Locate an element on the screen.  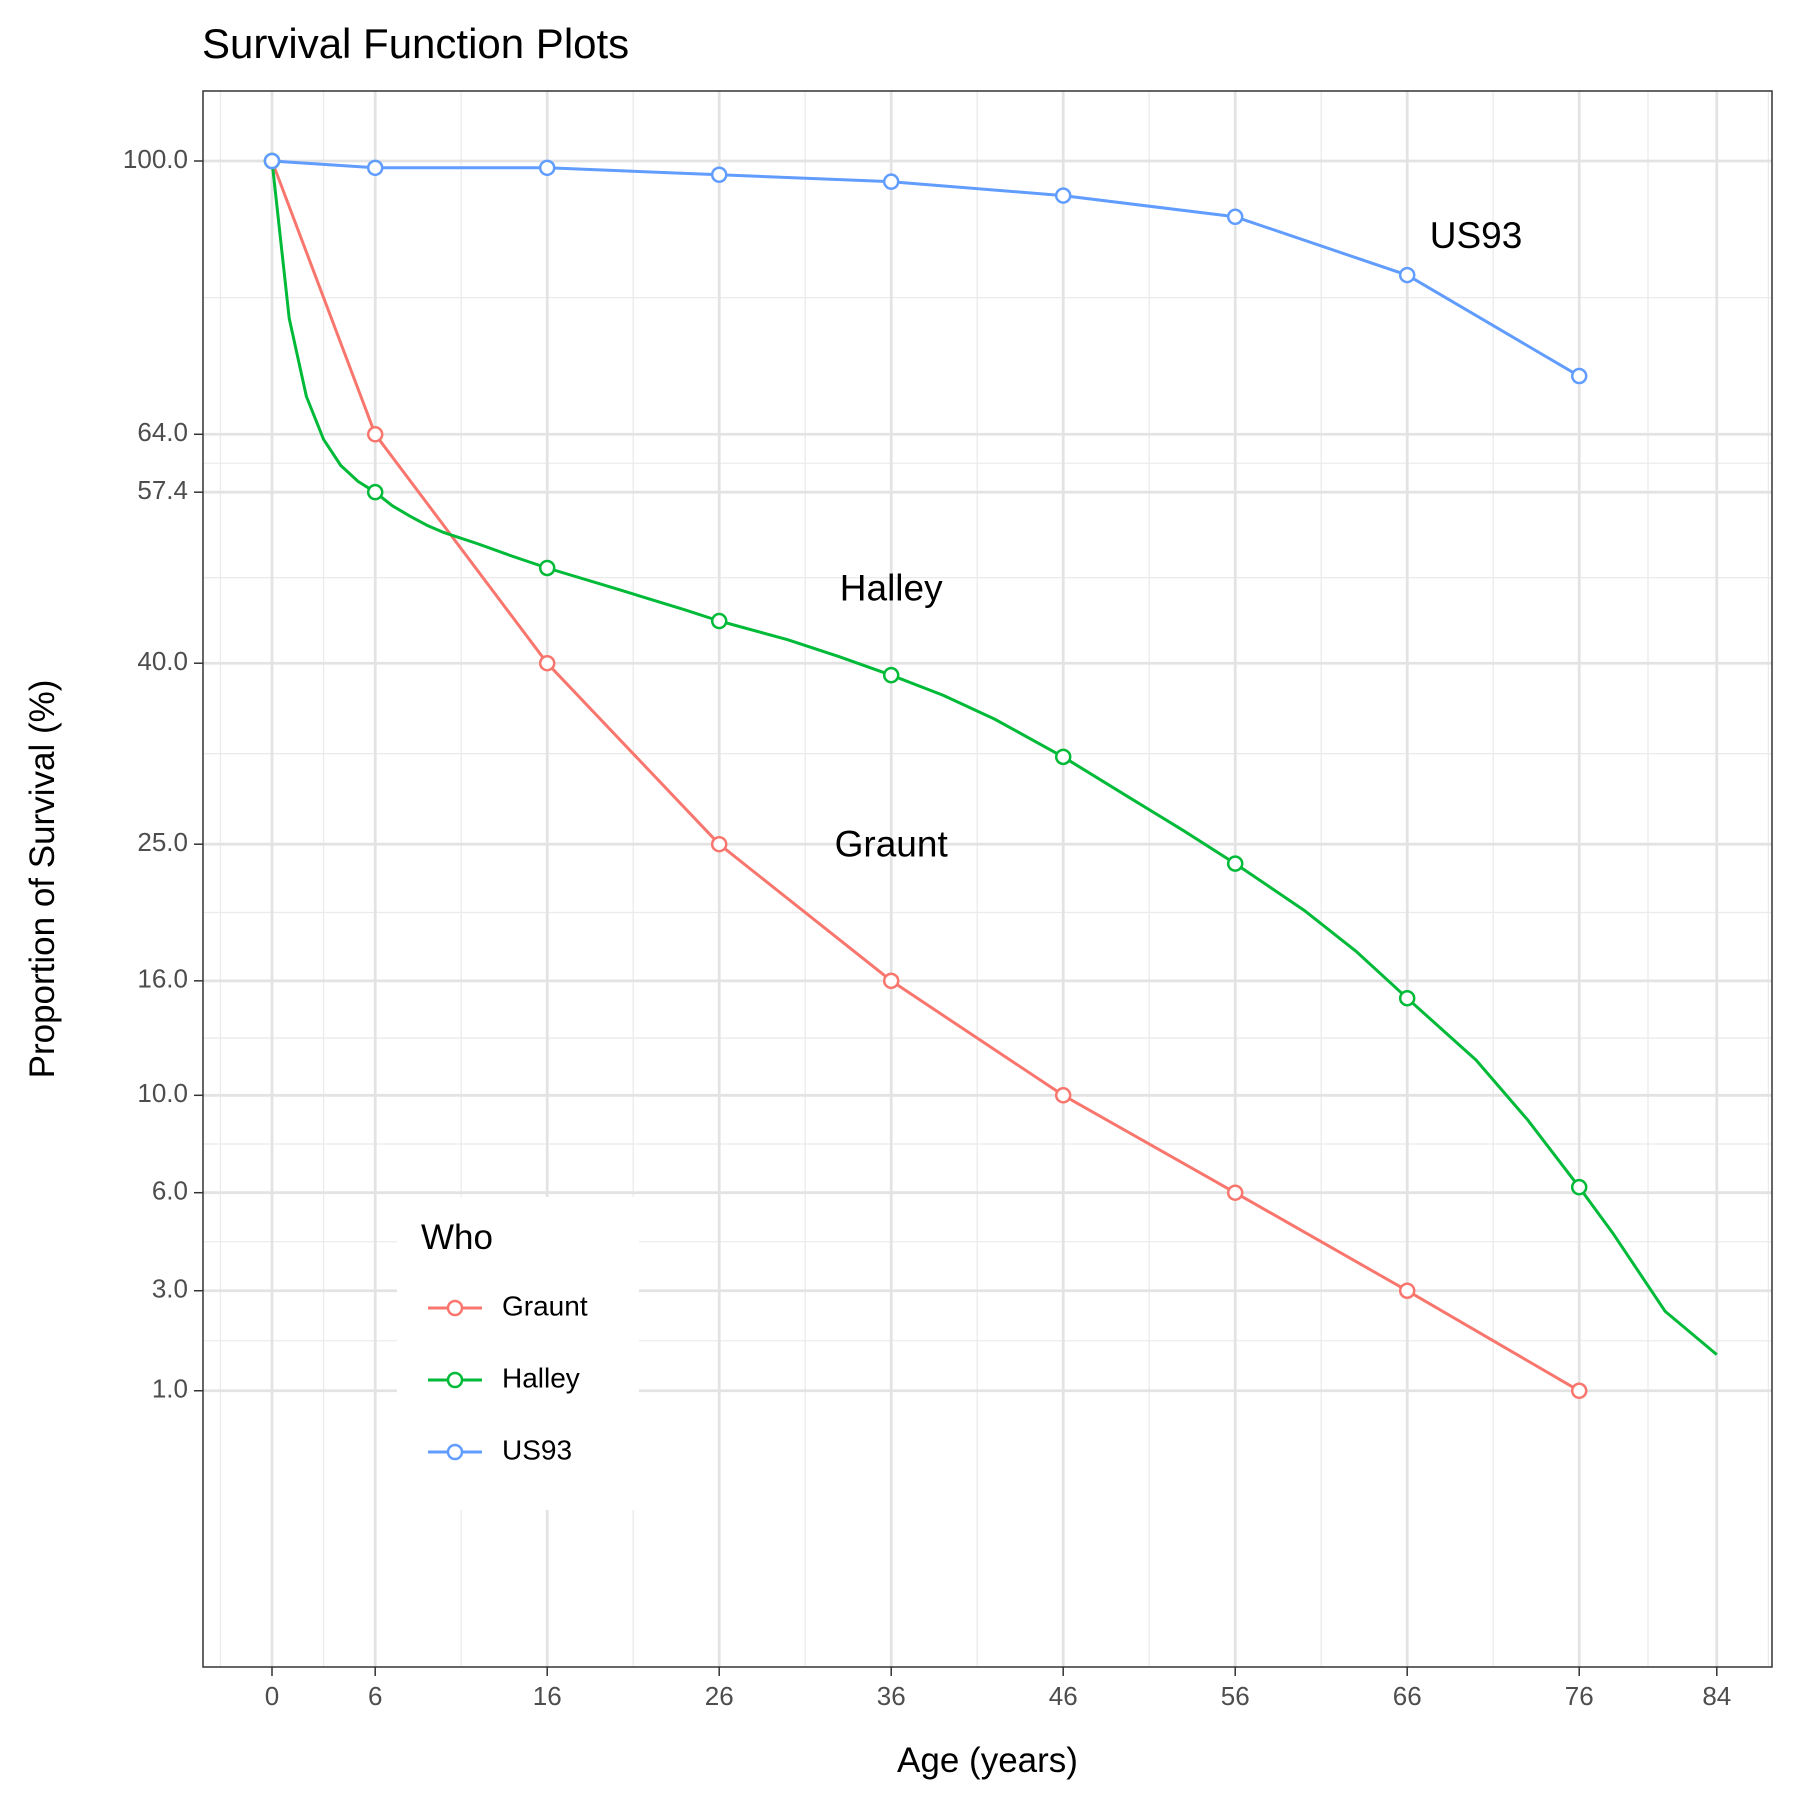
x-tick-label: 26 is located at coordinates (719, 1696).